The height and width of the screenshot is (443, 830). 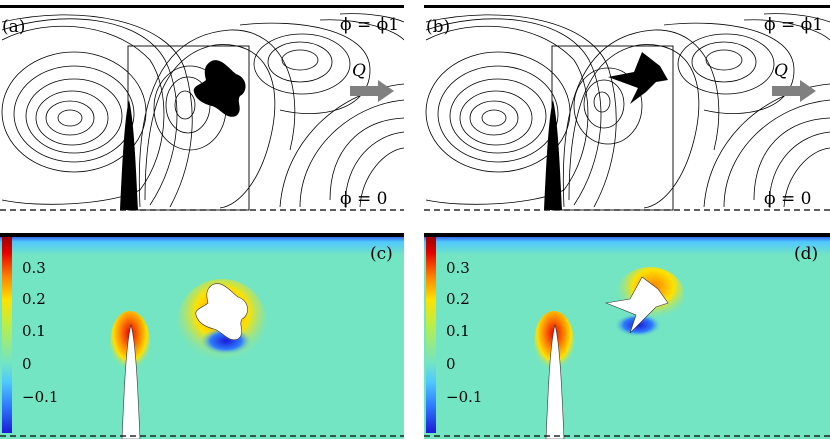 I want to click on panel-label: (c), so click(x=381, y=254).